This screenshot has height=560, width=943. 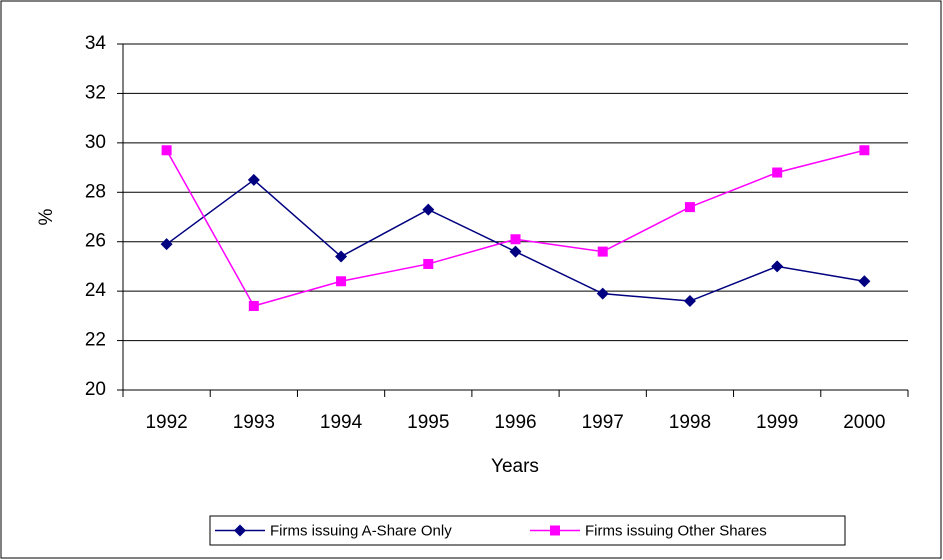 What do you see at coordinates (527, 530) in the screenshot?
I see `legend-box` at bounding box center [527, 530].